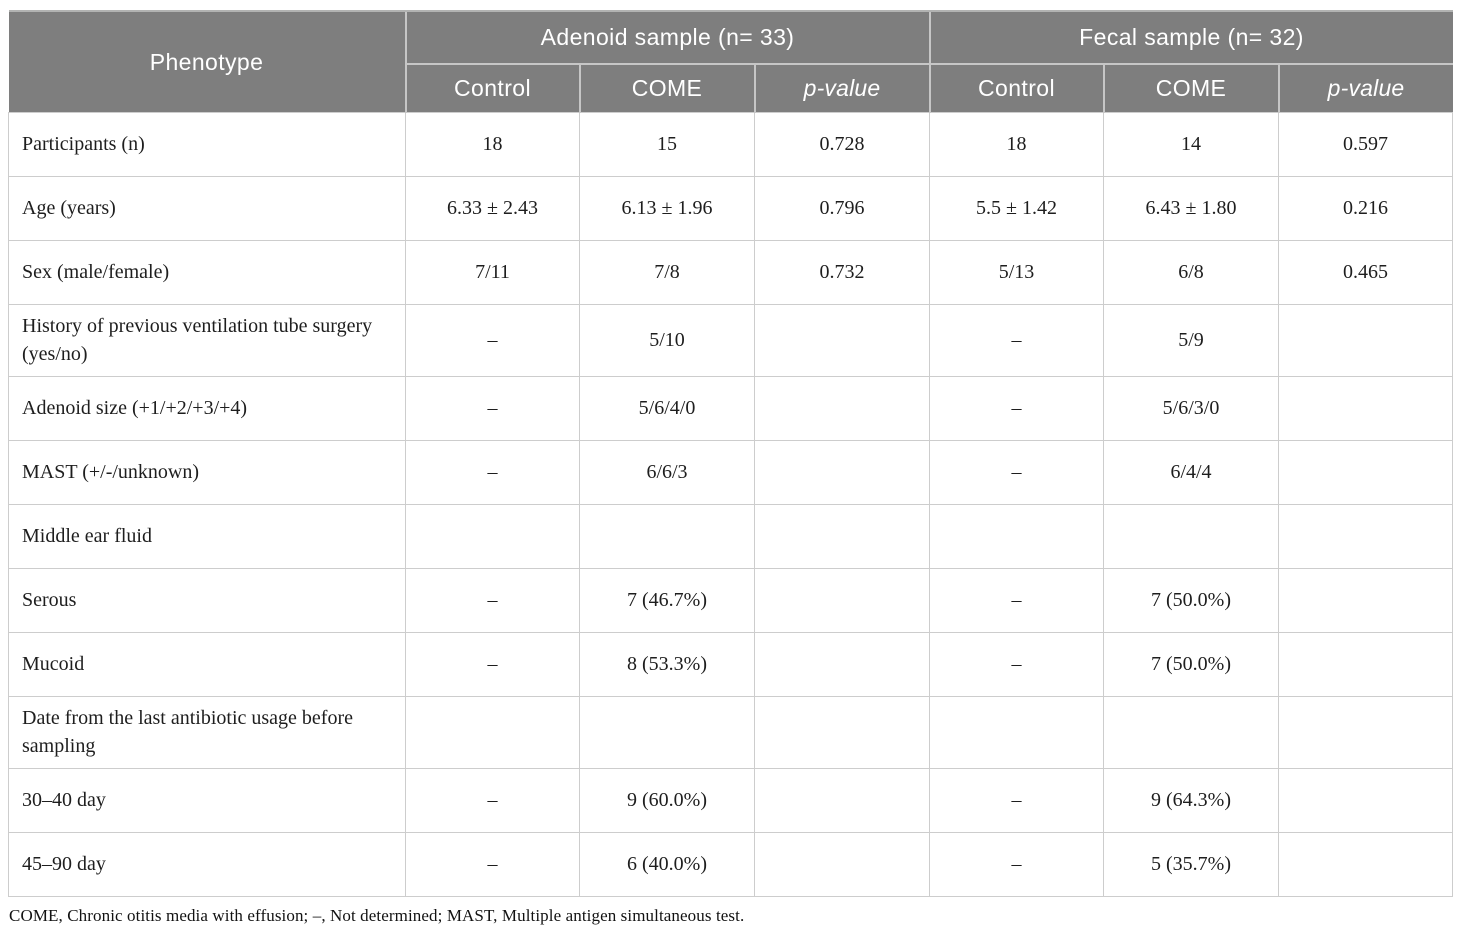 The height and width of the screenshot is (926, 1460). Describe the element at coordinates (1190, 37) in the screenshot. I see `column-header-fecal-sample: Fecal sample (n= 32)` at that location.